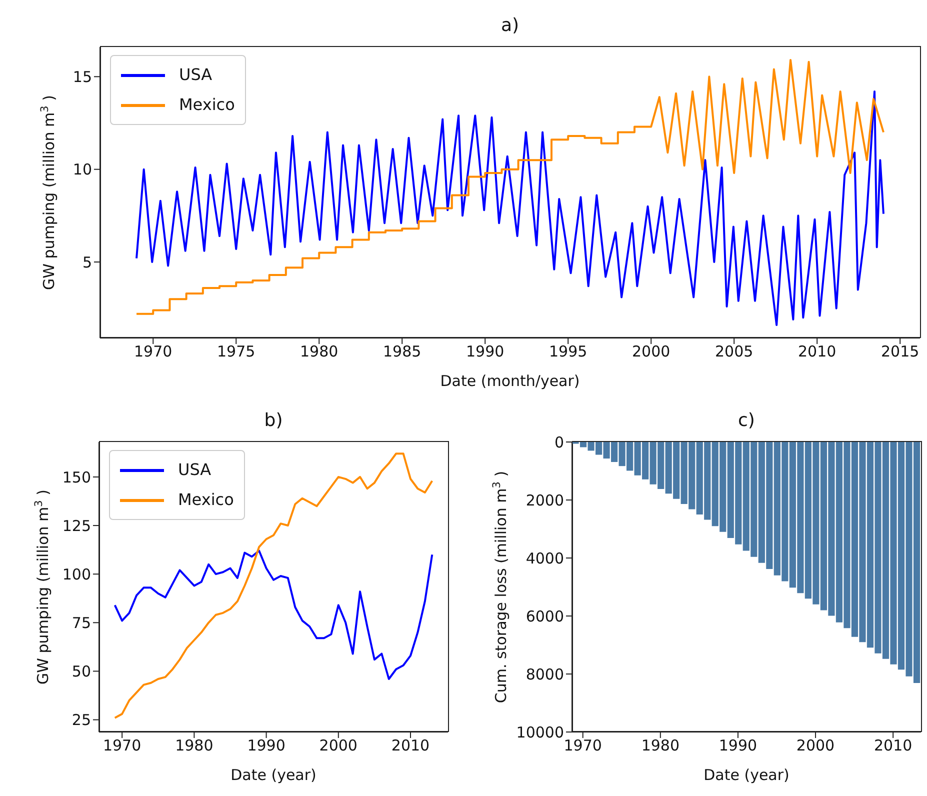 The height and width of the screenshot is (796, 927). I want to click on x-tick-label: 2005, so click(734, 351).